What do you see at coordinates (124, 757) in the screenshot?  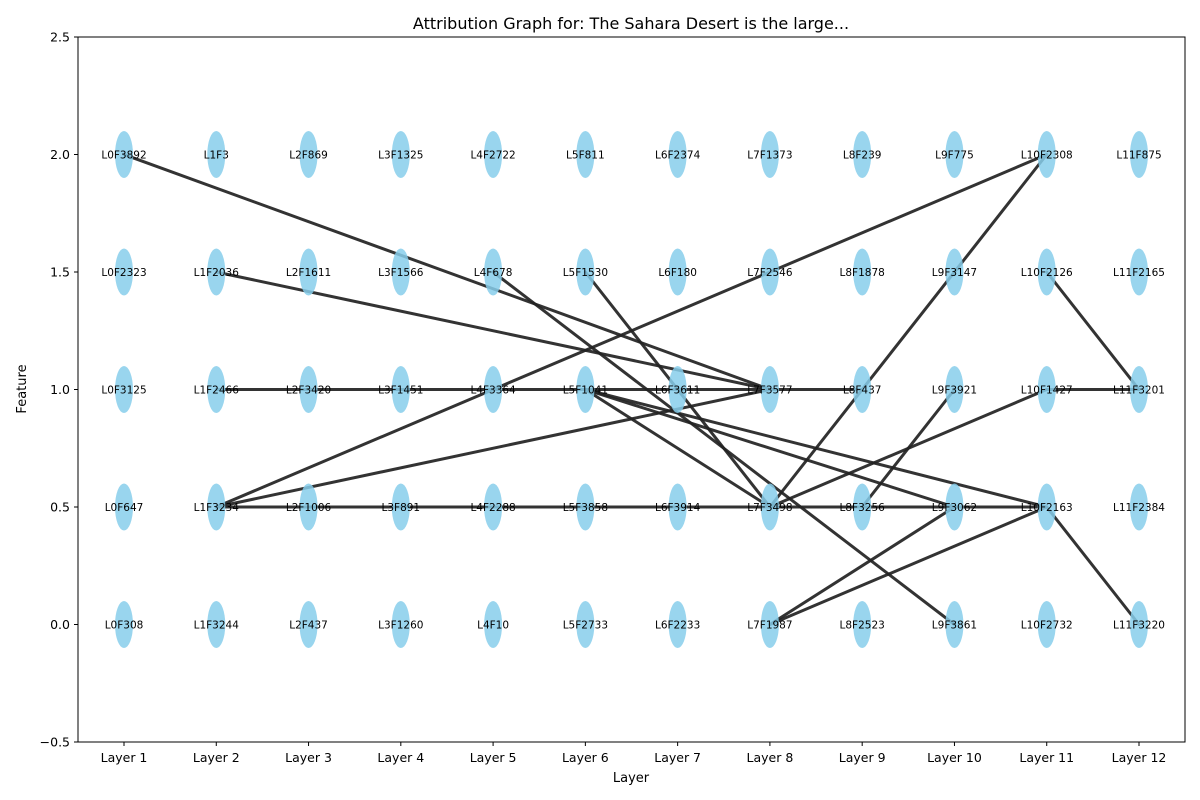 I see `x-tick-label: Layer 1` at bounding box center [124, 757].